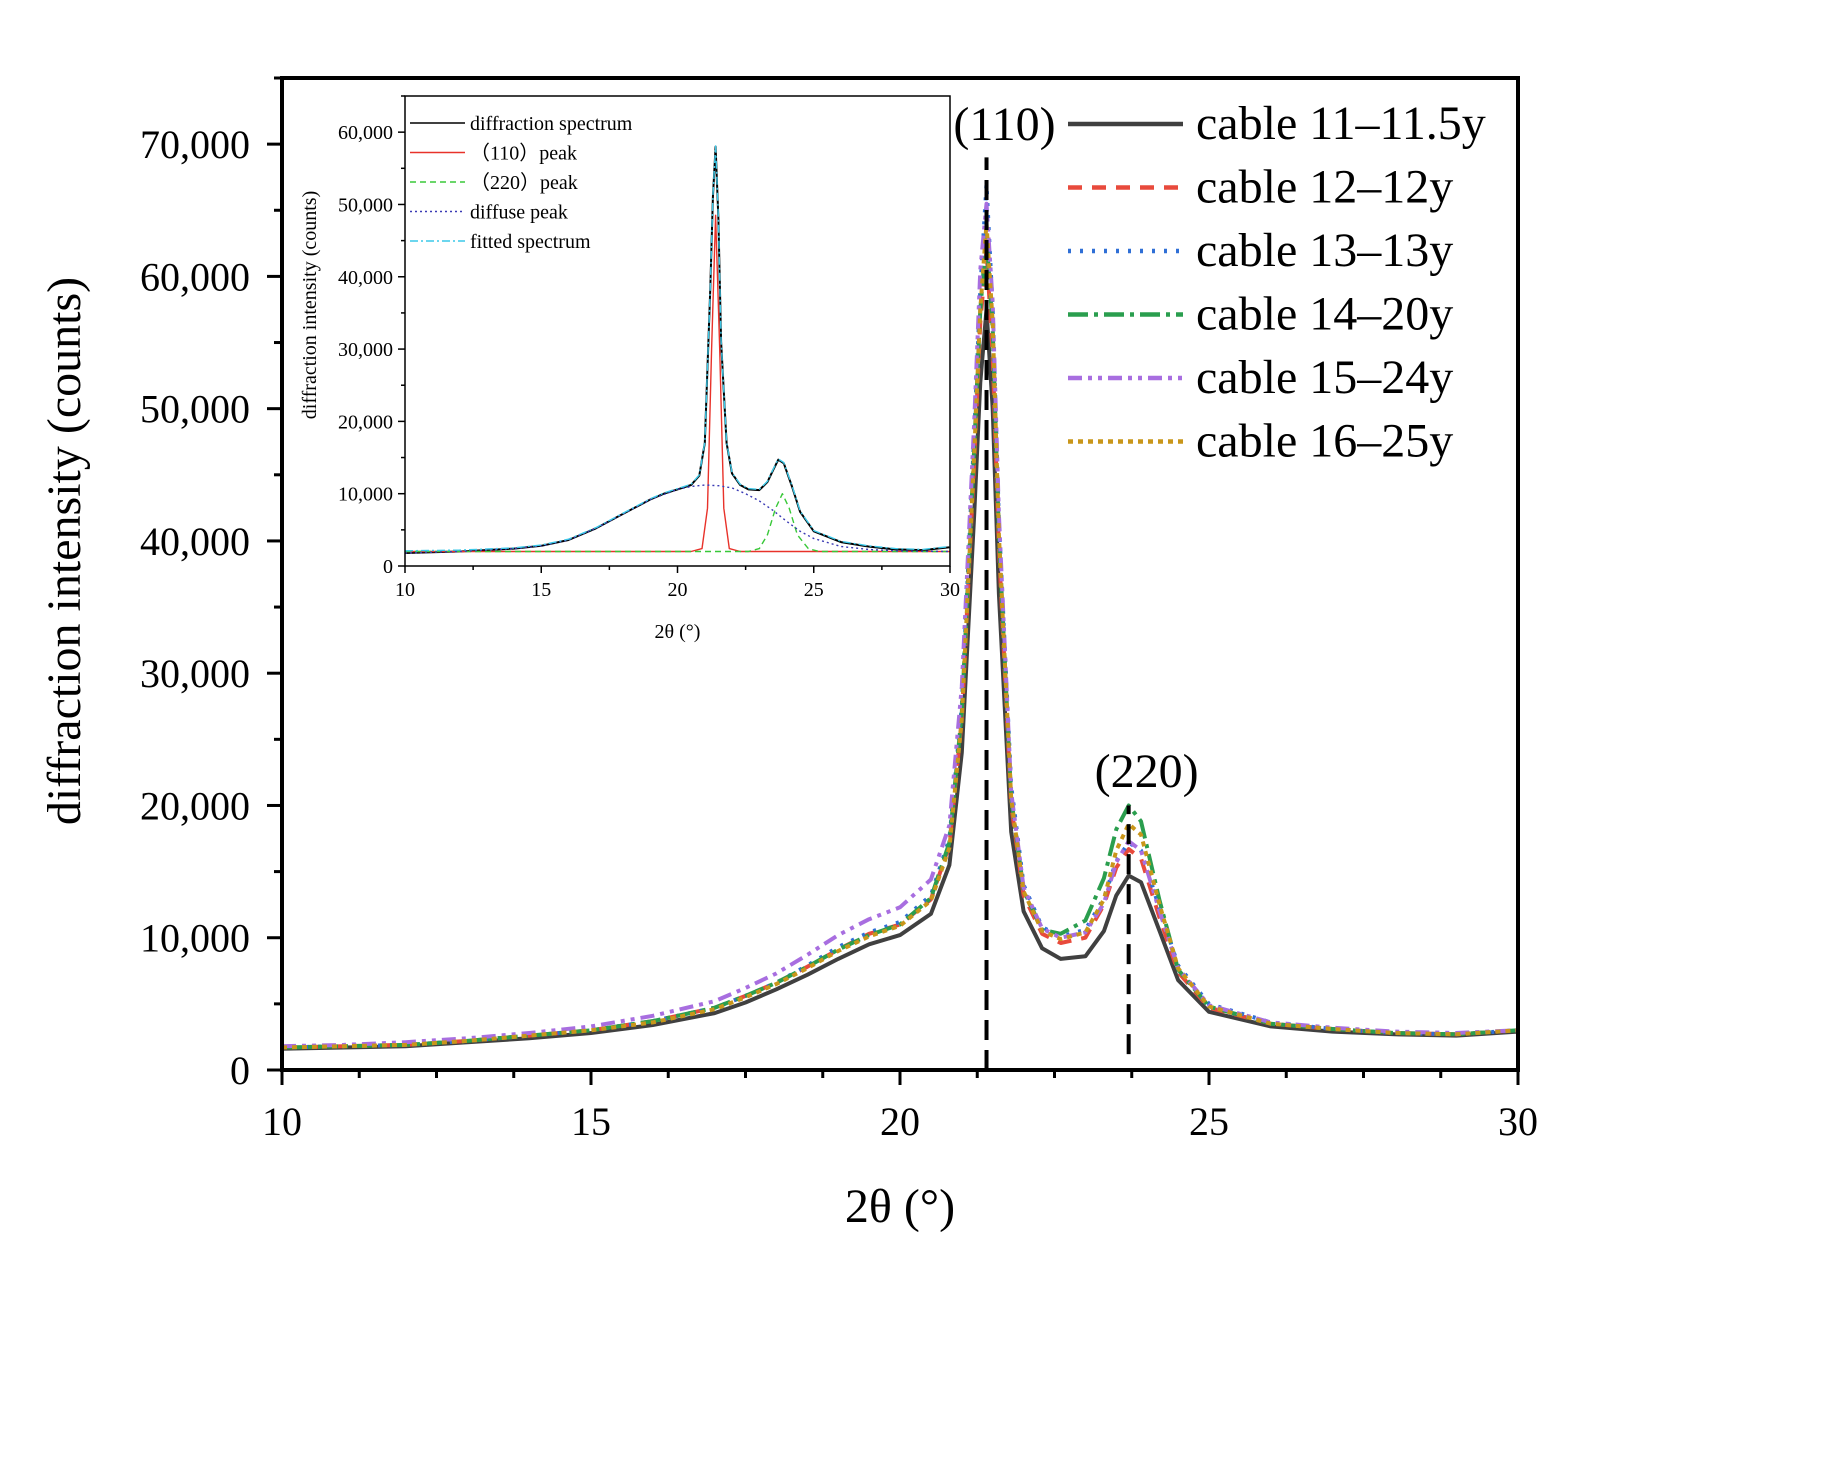 Image resolution: width=1827 pixels, height=1481 pixels. What do you see at coordinates (1324, 441) in the screenshot?
I see `legend-label-cable-16-25y: cable 16–25y` at bounding box center [1324, 441].